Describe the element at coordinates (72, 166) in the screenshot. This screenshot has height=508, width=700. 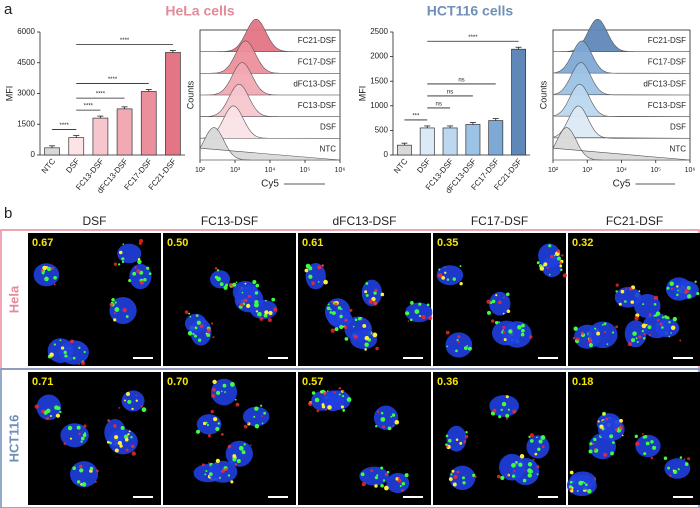
I see `x-tick-label: DSF` at that location.